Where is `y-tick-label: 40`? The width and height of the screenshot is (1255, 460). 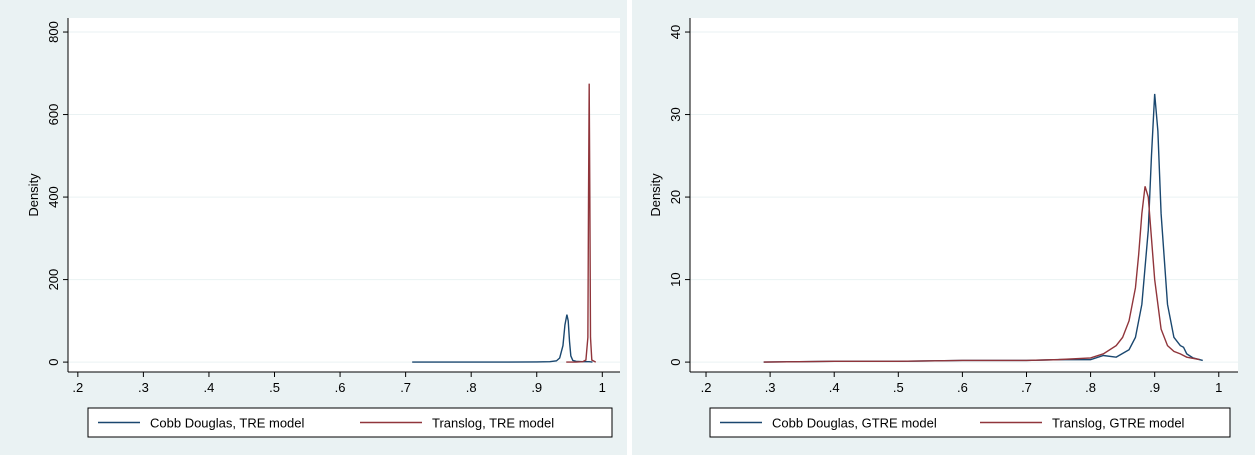
y-tick-label: 40 is located at coordinates (675, 32).